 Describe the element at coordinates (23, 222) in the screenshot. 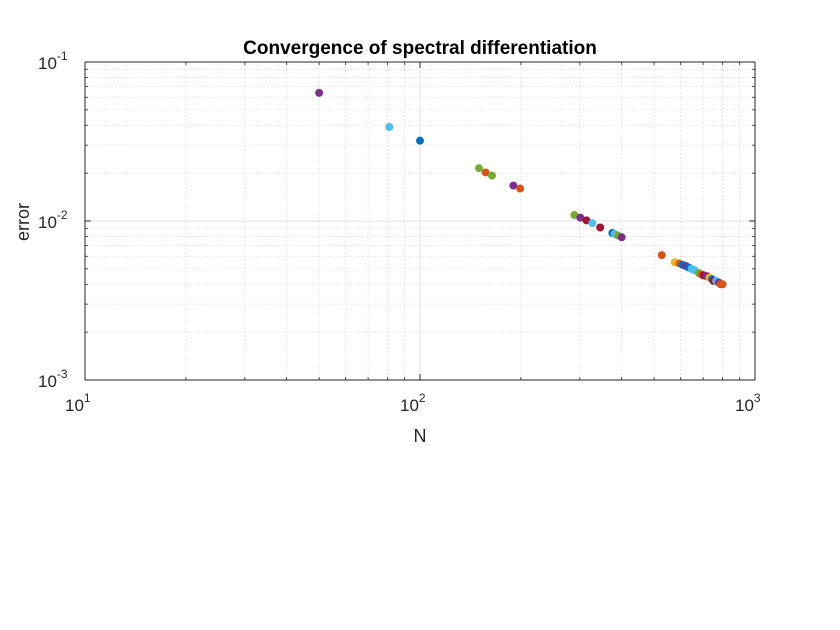

I see `y-axis-label: error` at that location.